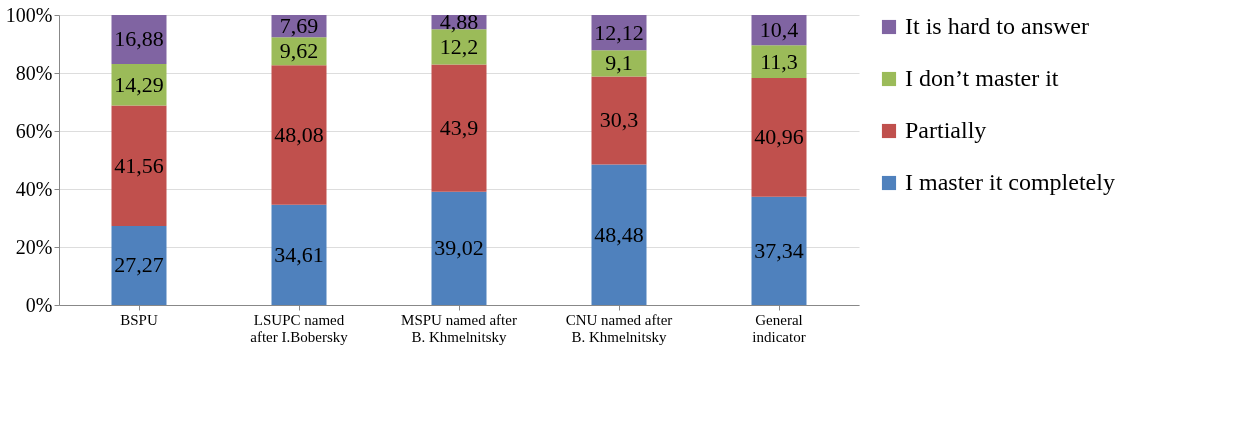  I want to click on data-label: 27,27, so click(139, 265).